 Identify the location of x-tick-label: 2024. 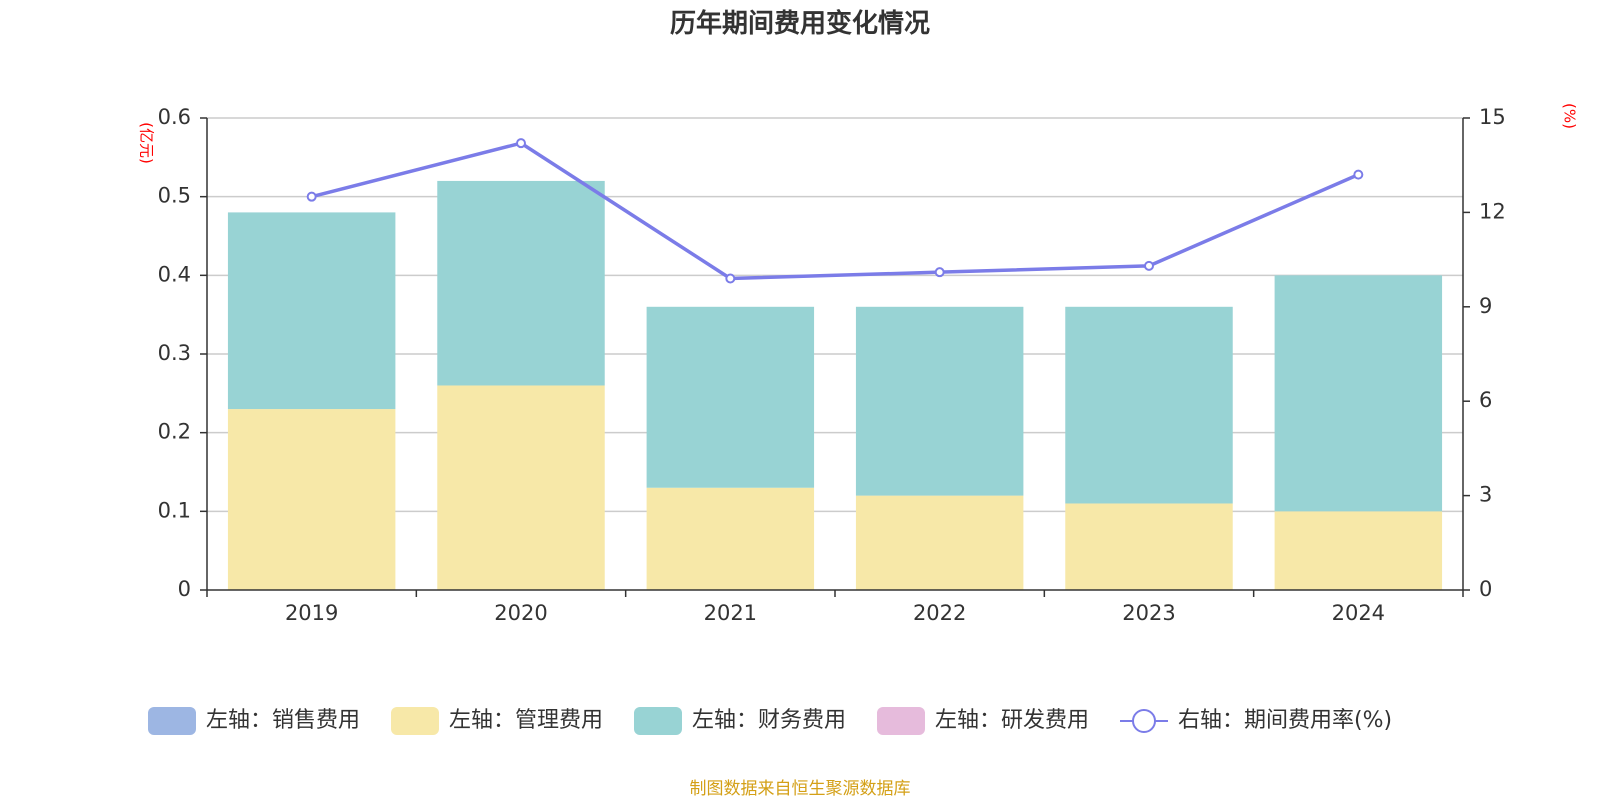
(1358, 613).